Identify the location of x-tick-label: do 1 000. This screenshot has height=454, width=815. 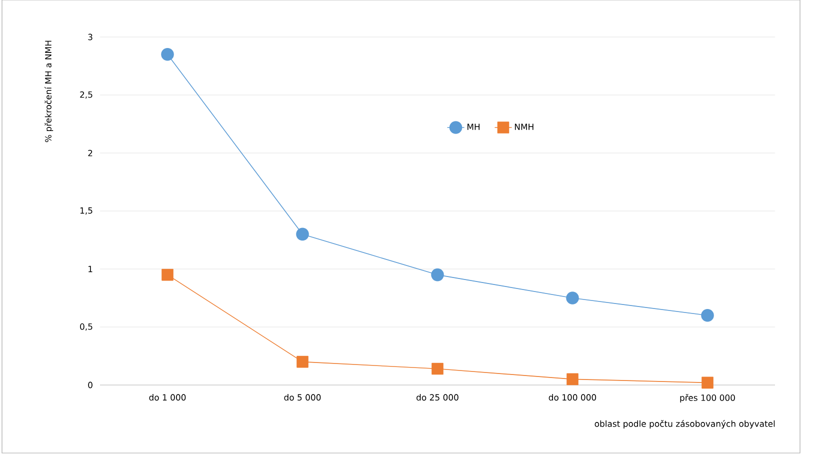
(167, 397).